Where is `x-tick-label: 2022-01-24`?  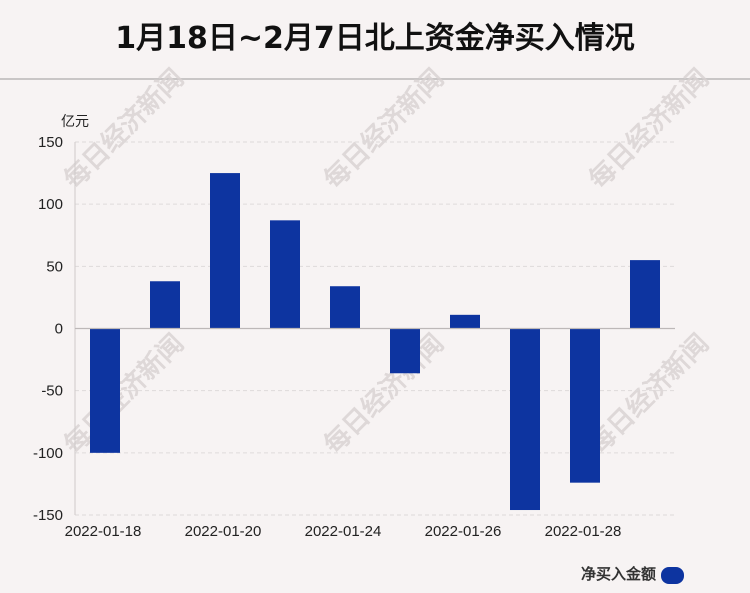 x-tick-label: 2022-01-24 is located at coordinates (343, 531).